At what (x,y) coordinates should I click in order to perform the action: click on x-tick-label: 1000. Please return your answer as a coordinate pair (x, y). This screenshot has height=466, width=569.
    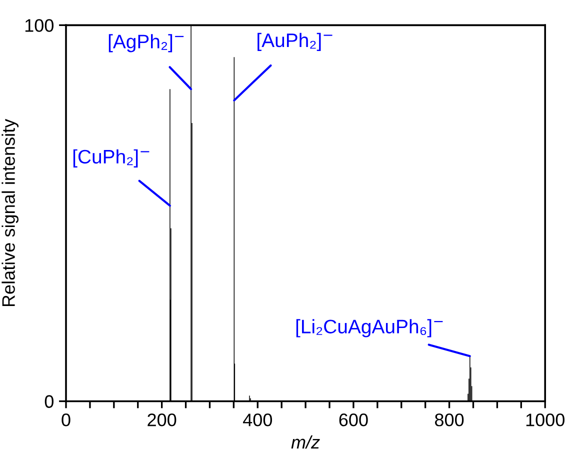
    Looking at the image, I should click on (545, 420).